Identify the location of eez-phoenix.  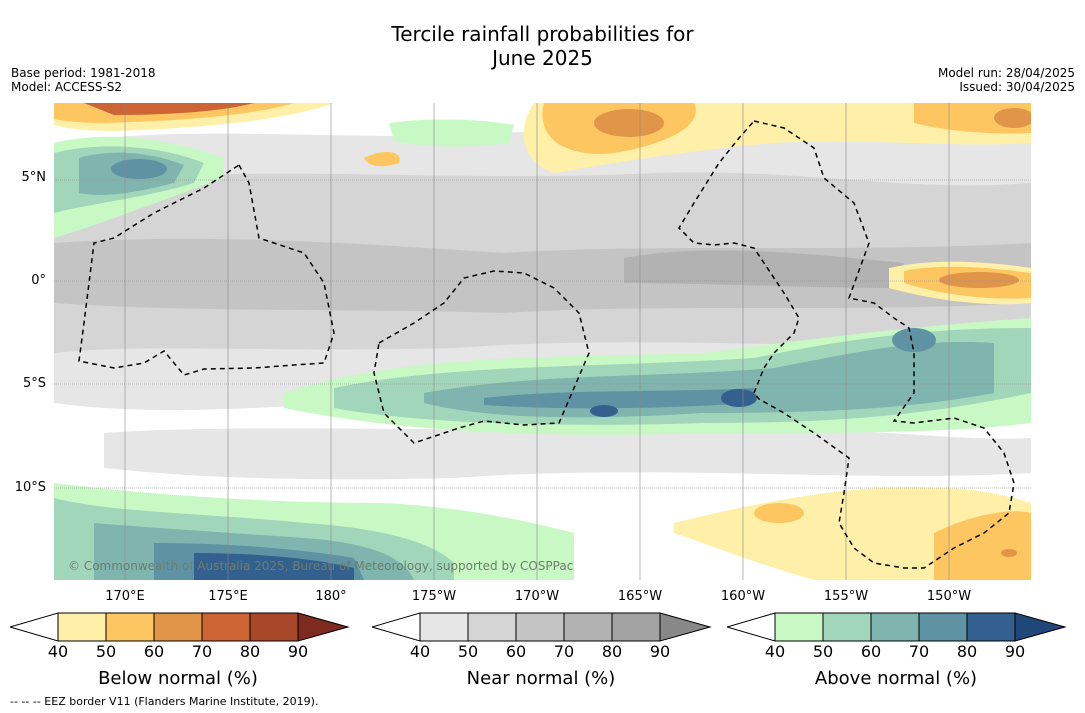
(481, 357).